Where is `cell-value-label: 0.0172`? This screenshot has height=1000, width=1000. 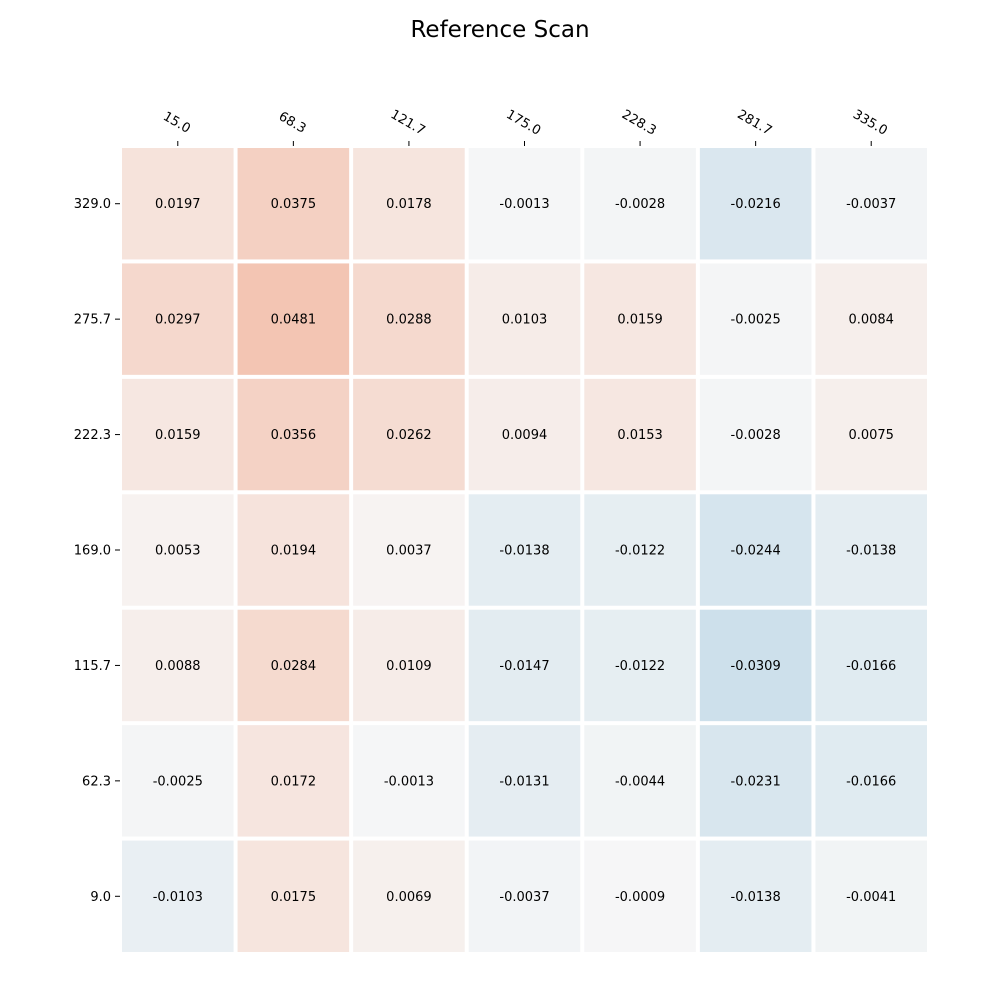 cell-value-label: 0.0172 is located at coordinates (294, 781).